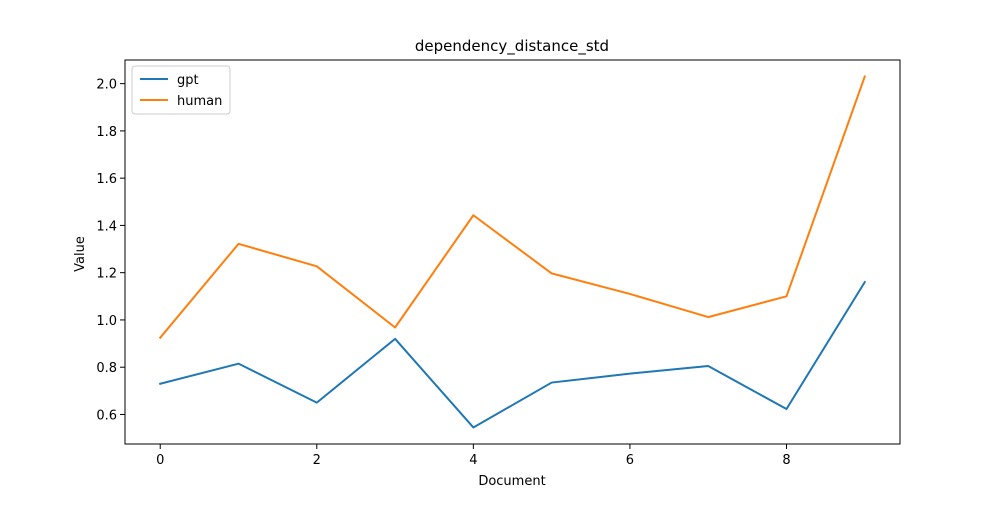 The image size is (1000, 505). I want to click on y-tick-label: 2.0, so click(106, 85).